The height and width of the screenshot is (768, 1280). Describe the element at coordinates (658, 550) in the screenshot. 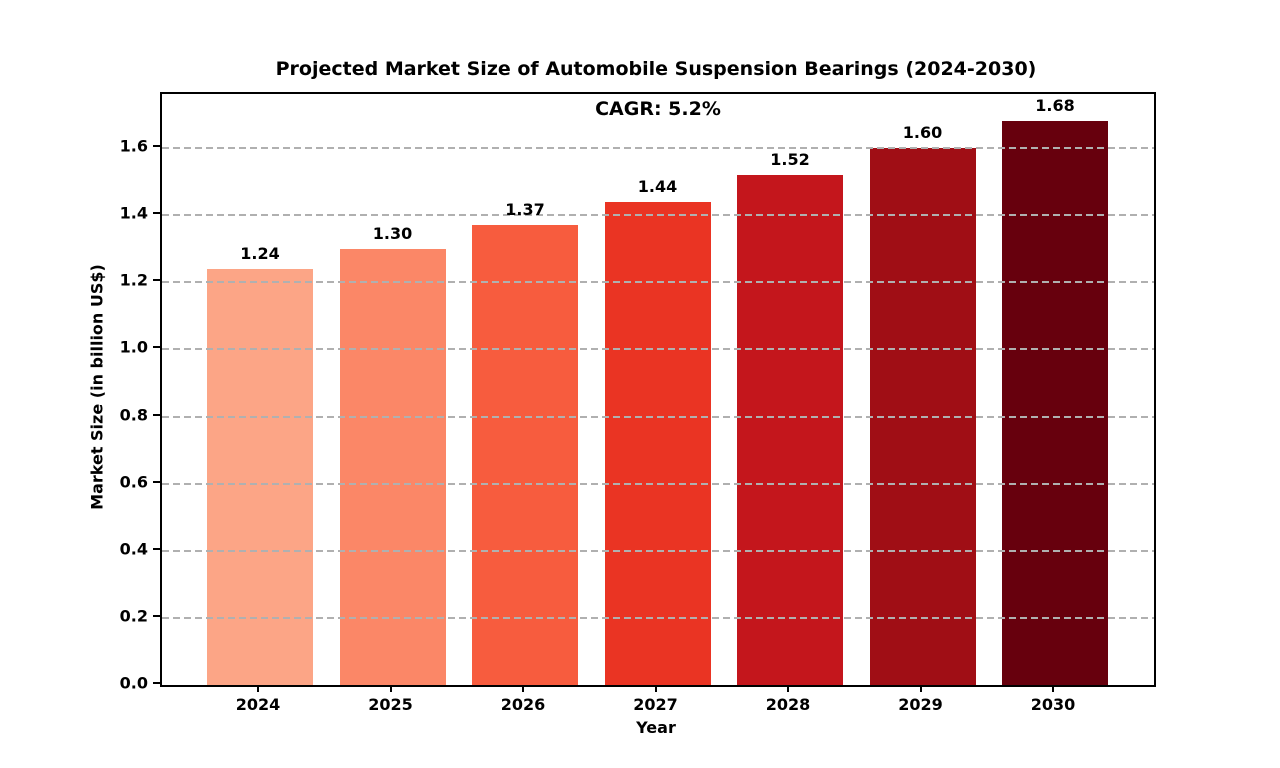

I see `gridline-0.4` at that location.